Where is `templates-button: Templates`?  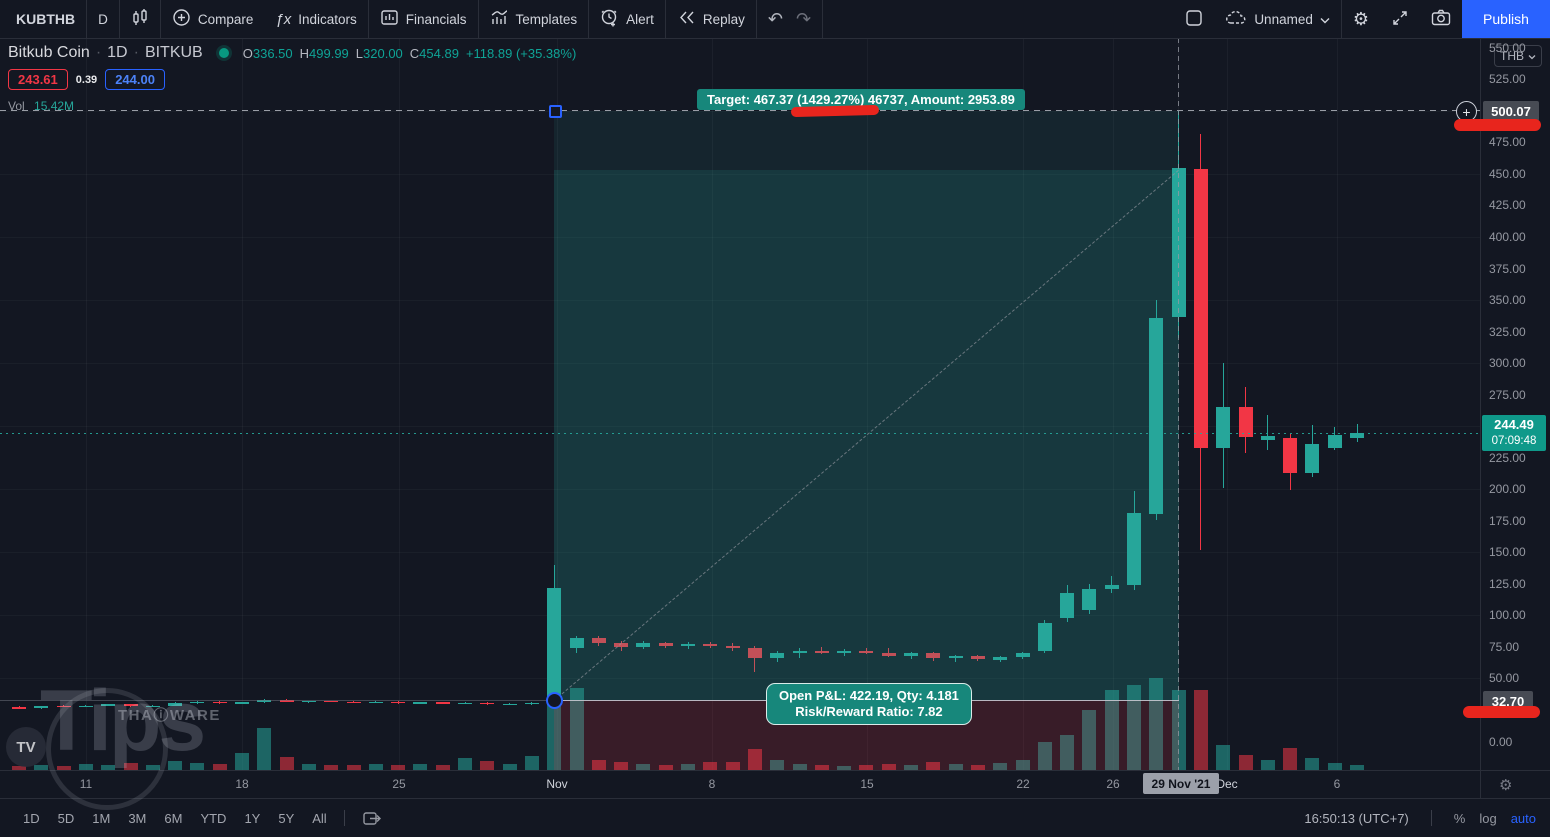
templates-button: Templates is located at coordinates (534, 19).